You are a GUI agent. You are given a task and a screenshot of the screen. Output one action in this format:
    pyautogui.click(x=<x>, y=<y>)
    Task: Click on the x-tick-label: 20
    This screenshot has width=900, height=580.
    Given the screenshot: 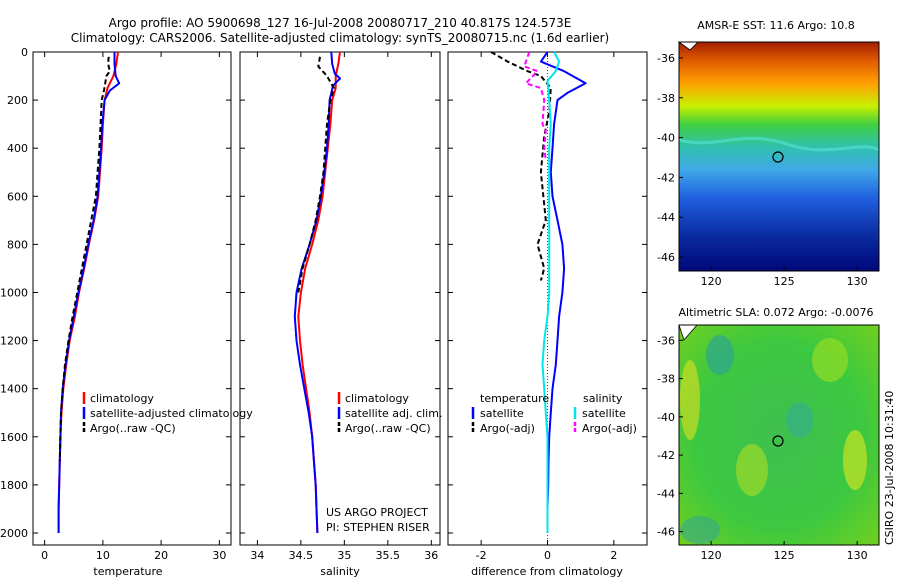 What is the action you would take?
    pyautogui.click(x=161, y=555)
    